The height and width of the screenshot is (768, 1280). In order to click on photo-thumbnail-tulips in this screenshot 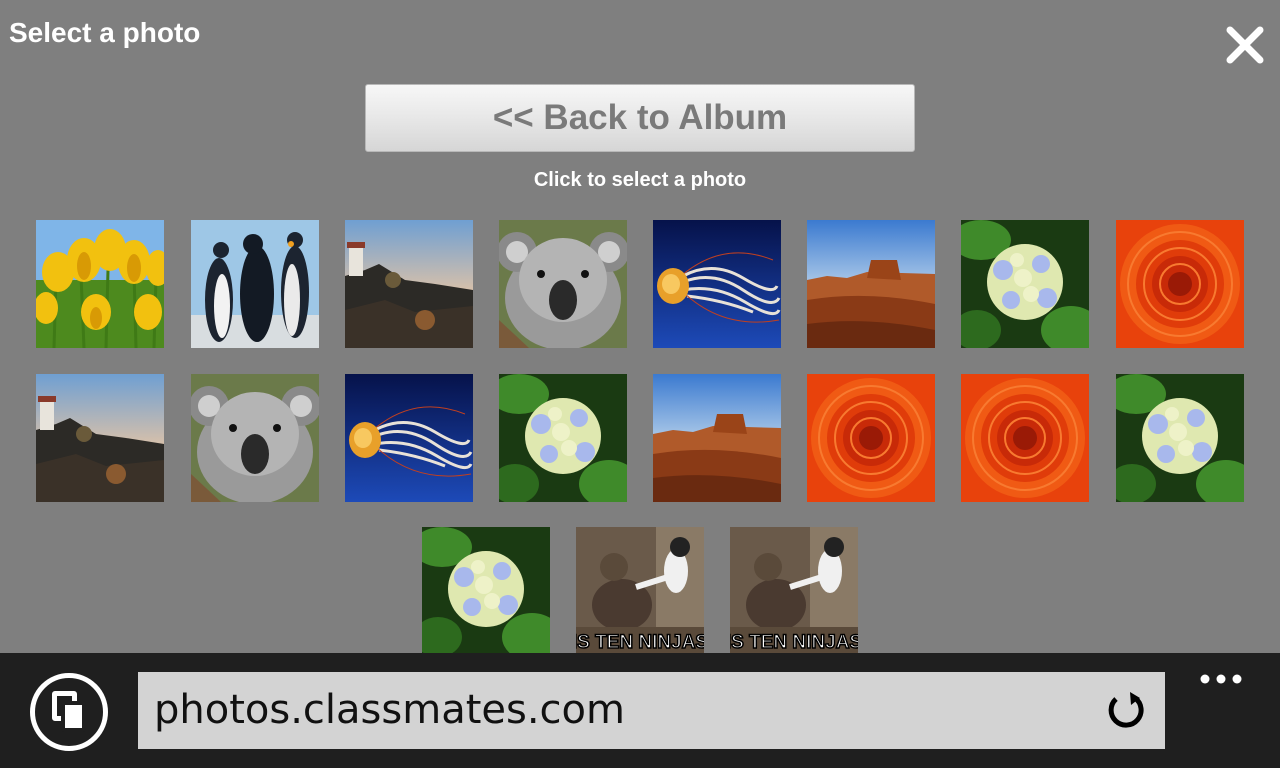, I will do `click(100, 284)`.